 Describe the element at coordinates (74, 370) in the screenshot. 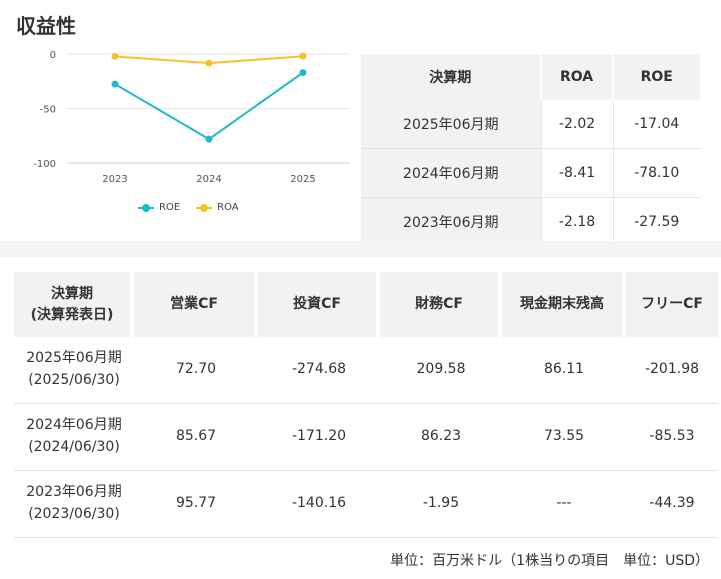

I see `row-period: 2025年06月期 (2025/06/30)` at that location.